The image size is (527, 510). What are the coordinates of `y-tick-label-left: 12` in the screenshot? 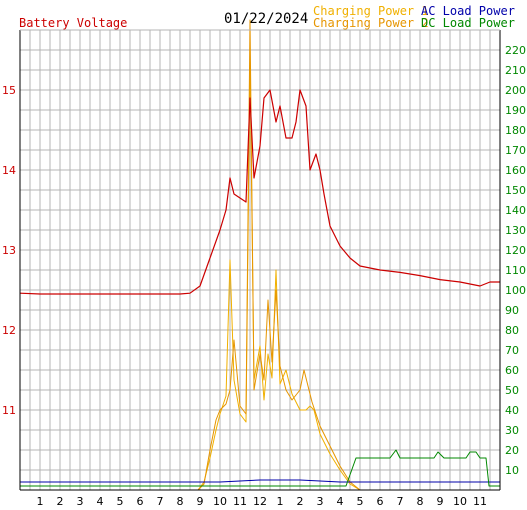 It's located at (9, 330).